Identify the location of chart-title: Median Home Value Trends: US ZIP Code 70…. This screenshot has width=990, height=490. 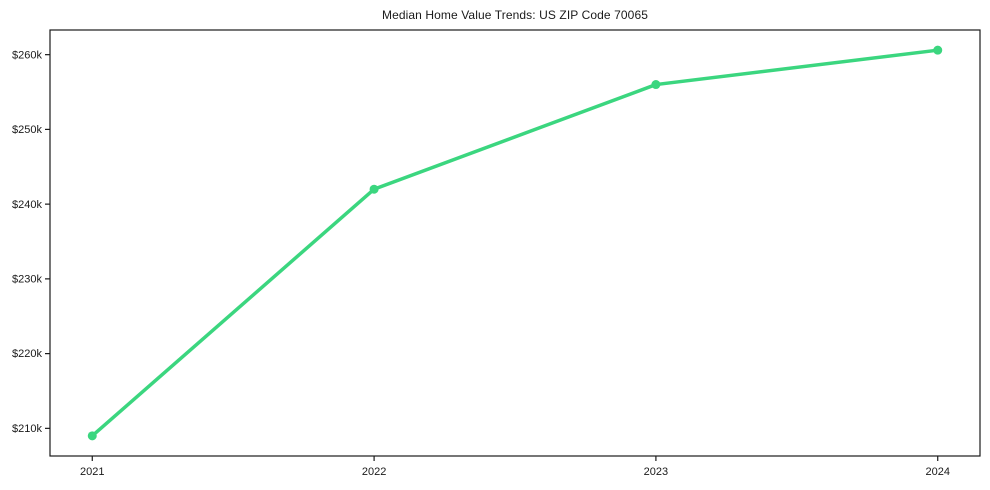
(514, 15).